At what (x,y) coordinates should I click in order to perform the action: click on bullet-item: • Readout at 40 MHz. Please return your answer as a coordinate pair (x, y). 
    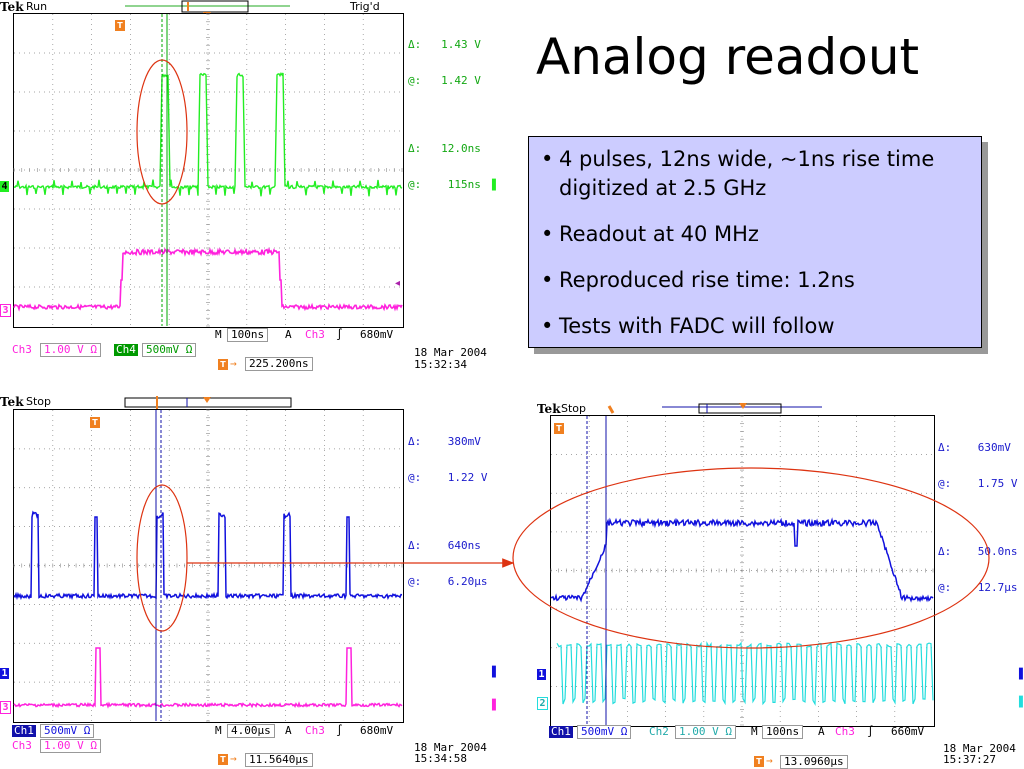
    Looking at the image, I should click on (756, 234).